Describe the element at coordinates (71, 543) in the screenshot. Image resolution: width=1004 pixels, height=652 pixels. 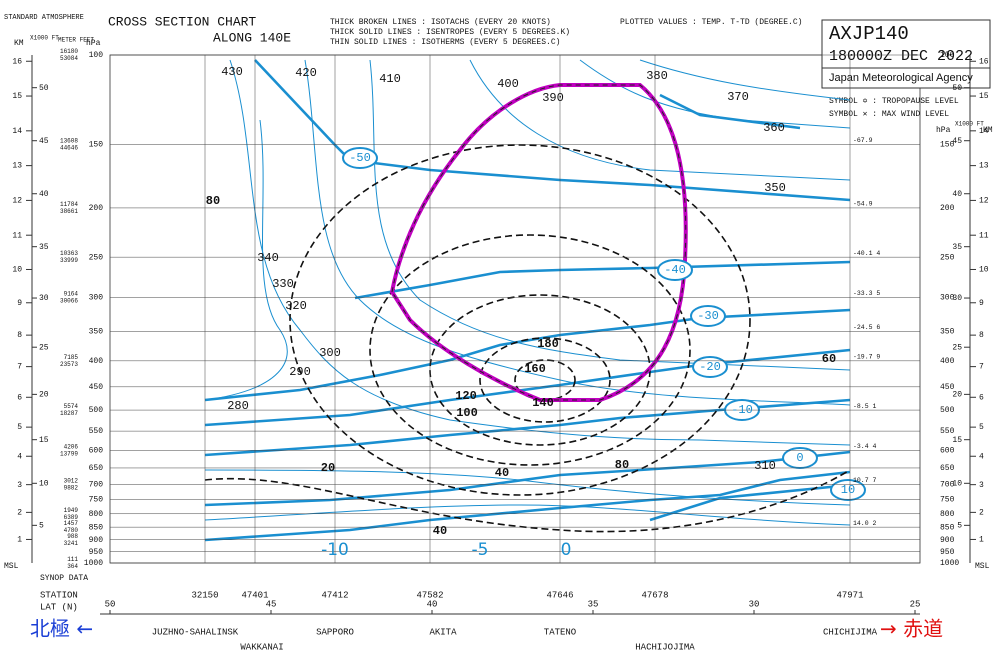
I see `feet-value: 3241` at that location.